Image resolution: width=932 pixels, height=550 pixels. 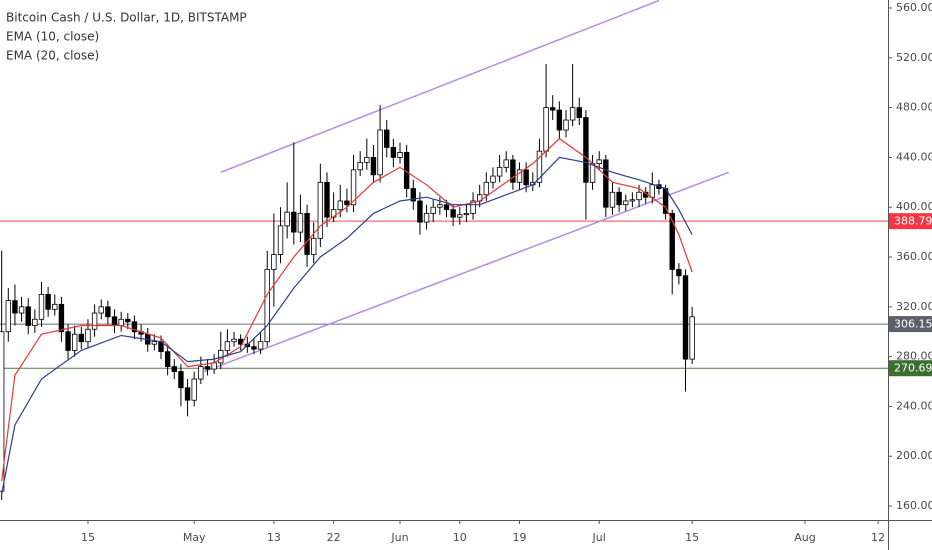 I want to click on y-tick-label: 360.00, so click(x=914, y=256).